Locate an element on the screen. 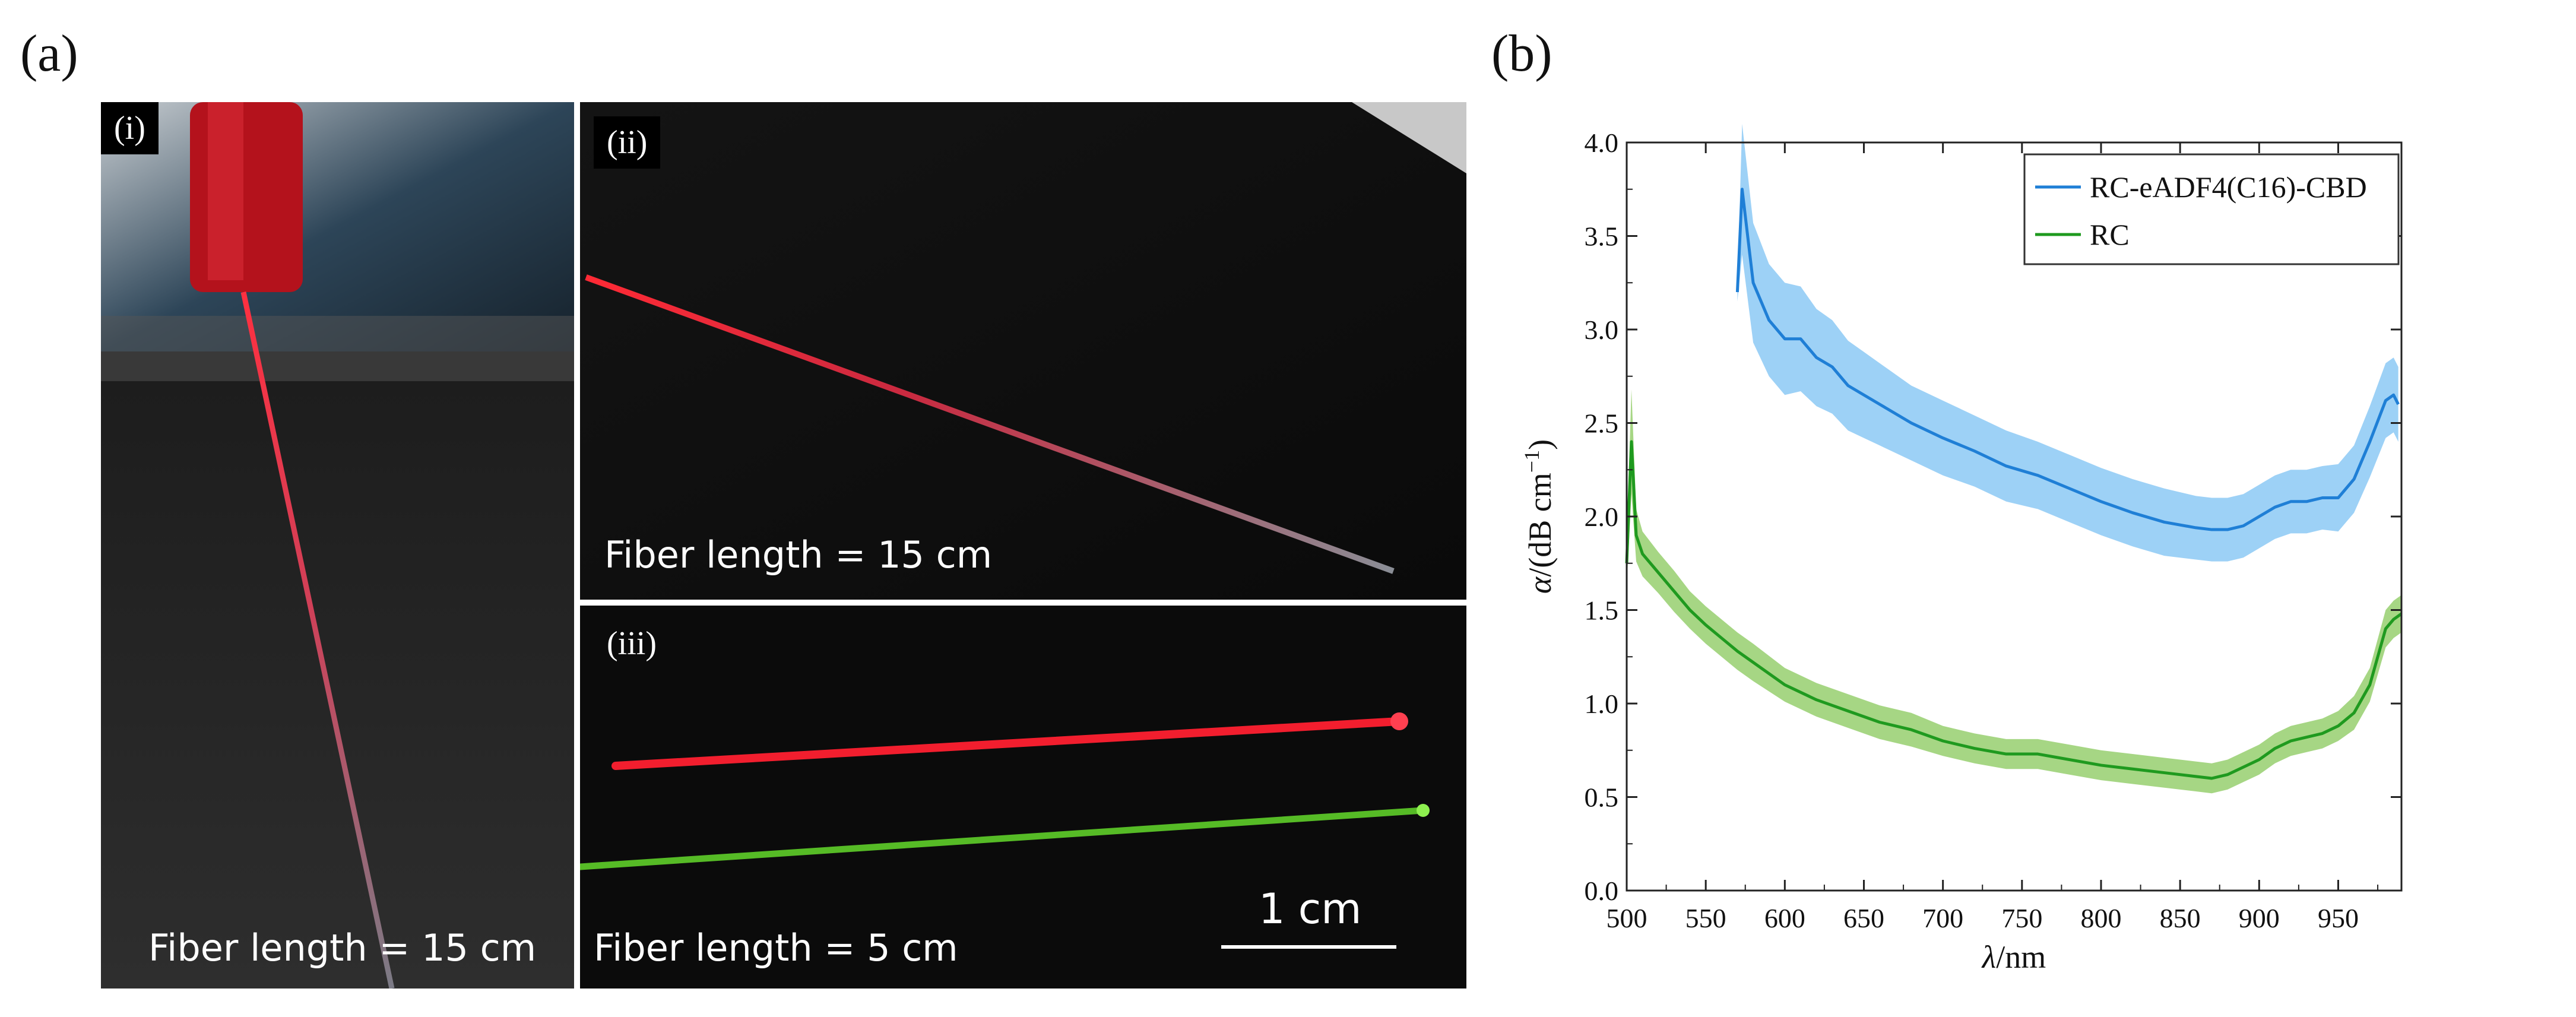 Image resolution: width=2576 pixels, height=1017 pixels. legend-box is located at coordinates (2211, 209).